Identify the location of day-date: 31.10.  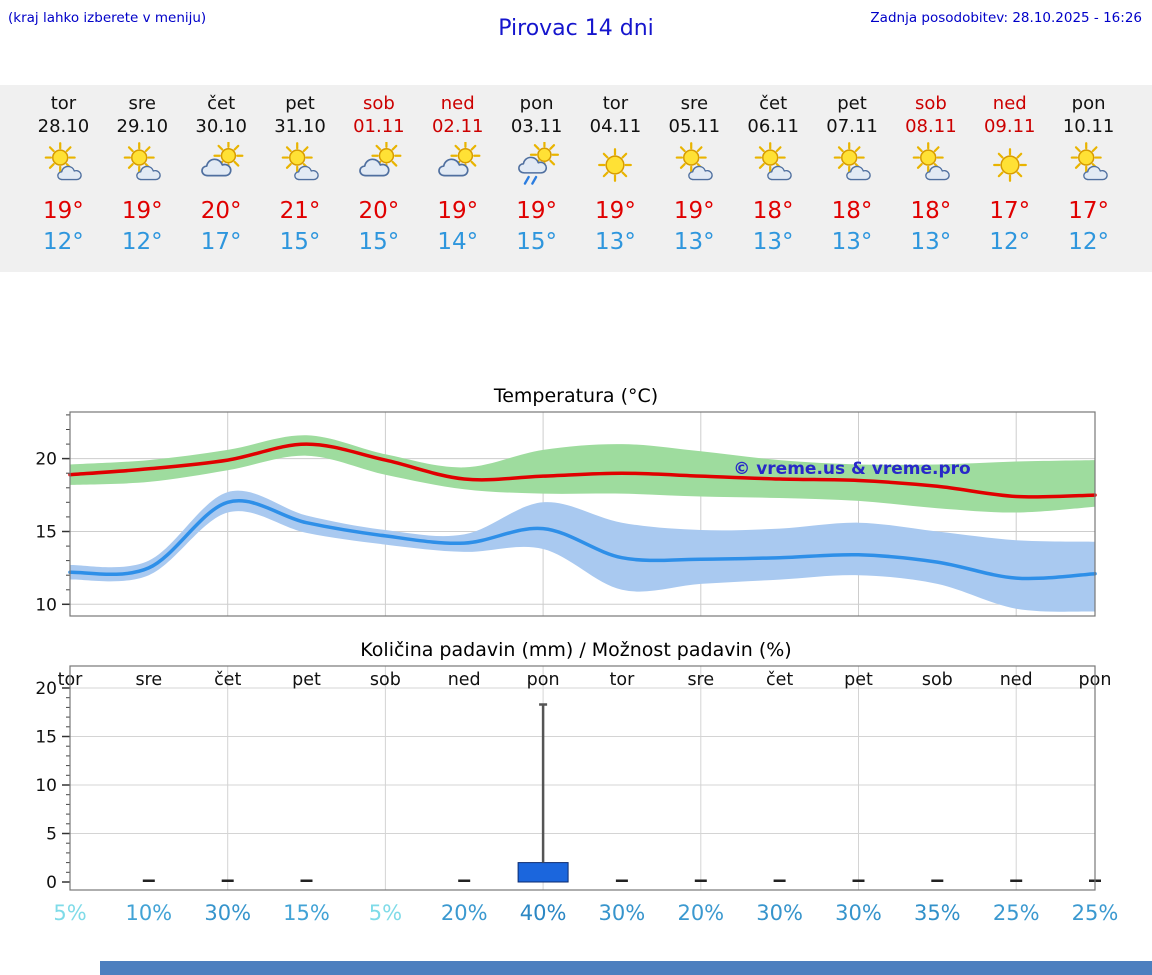
(300, 126).